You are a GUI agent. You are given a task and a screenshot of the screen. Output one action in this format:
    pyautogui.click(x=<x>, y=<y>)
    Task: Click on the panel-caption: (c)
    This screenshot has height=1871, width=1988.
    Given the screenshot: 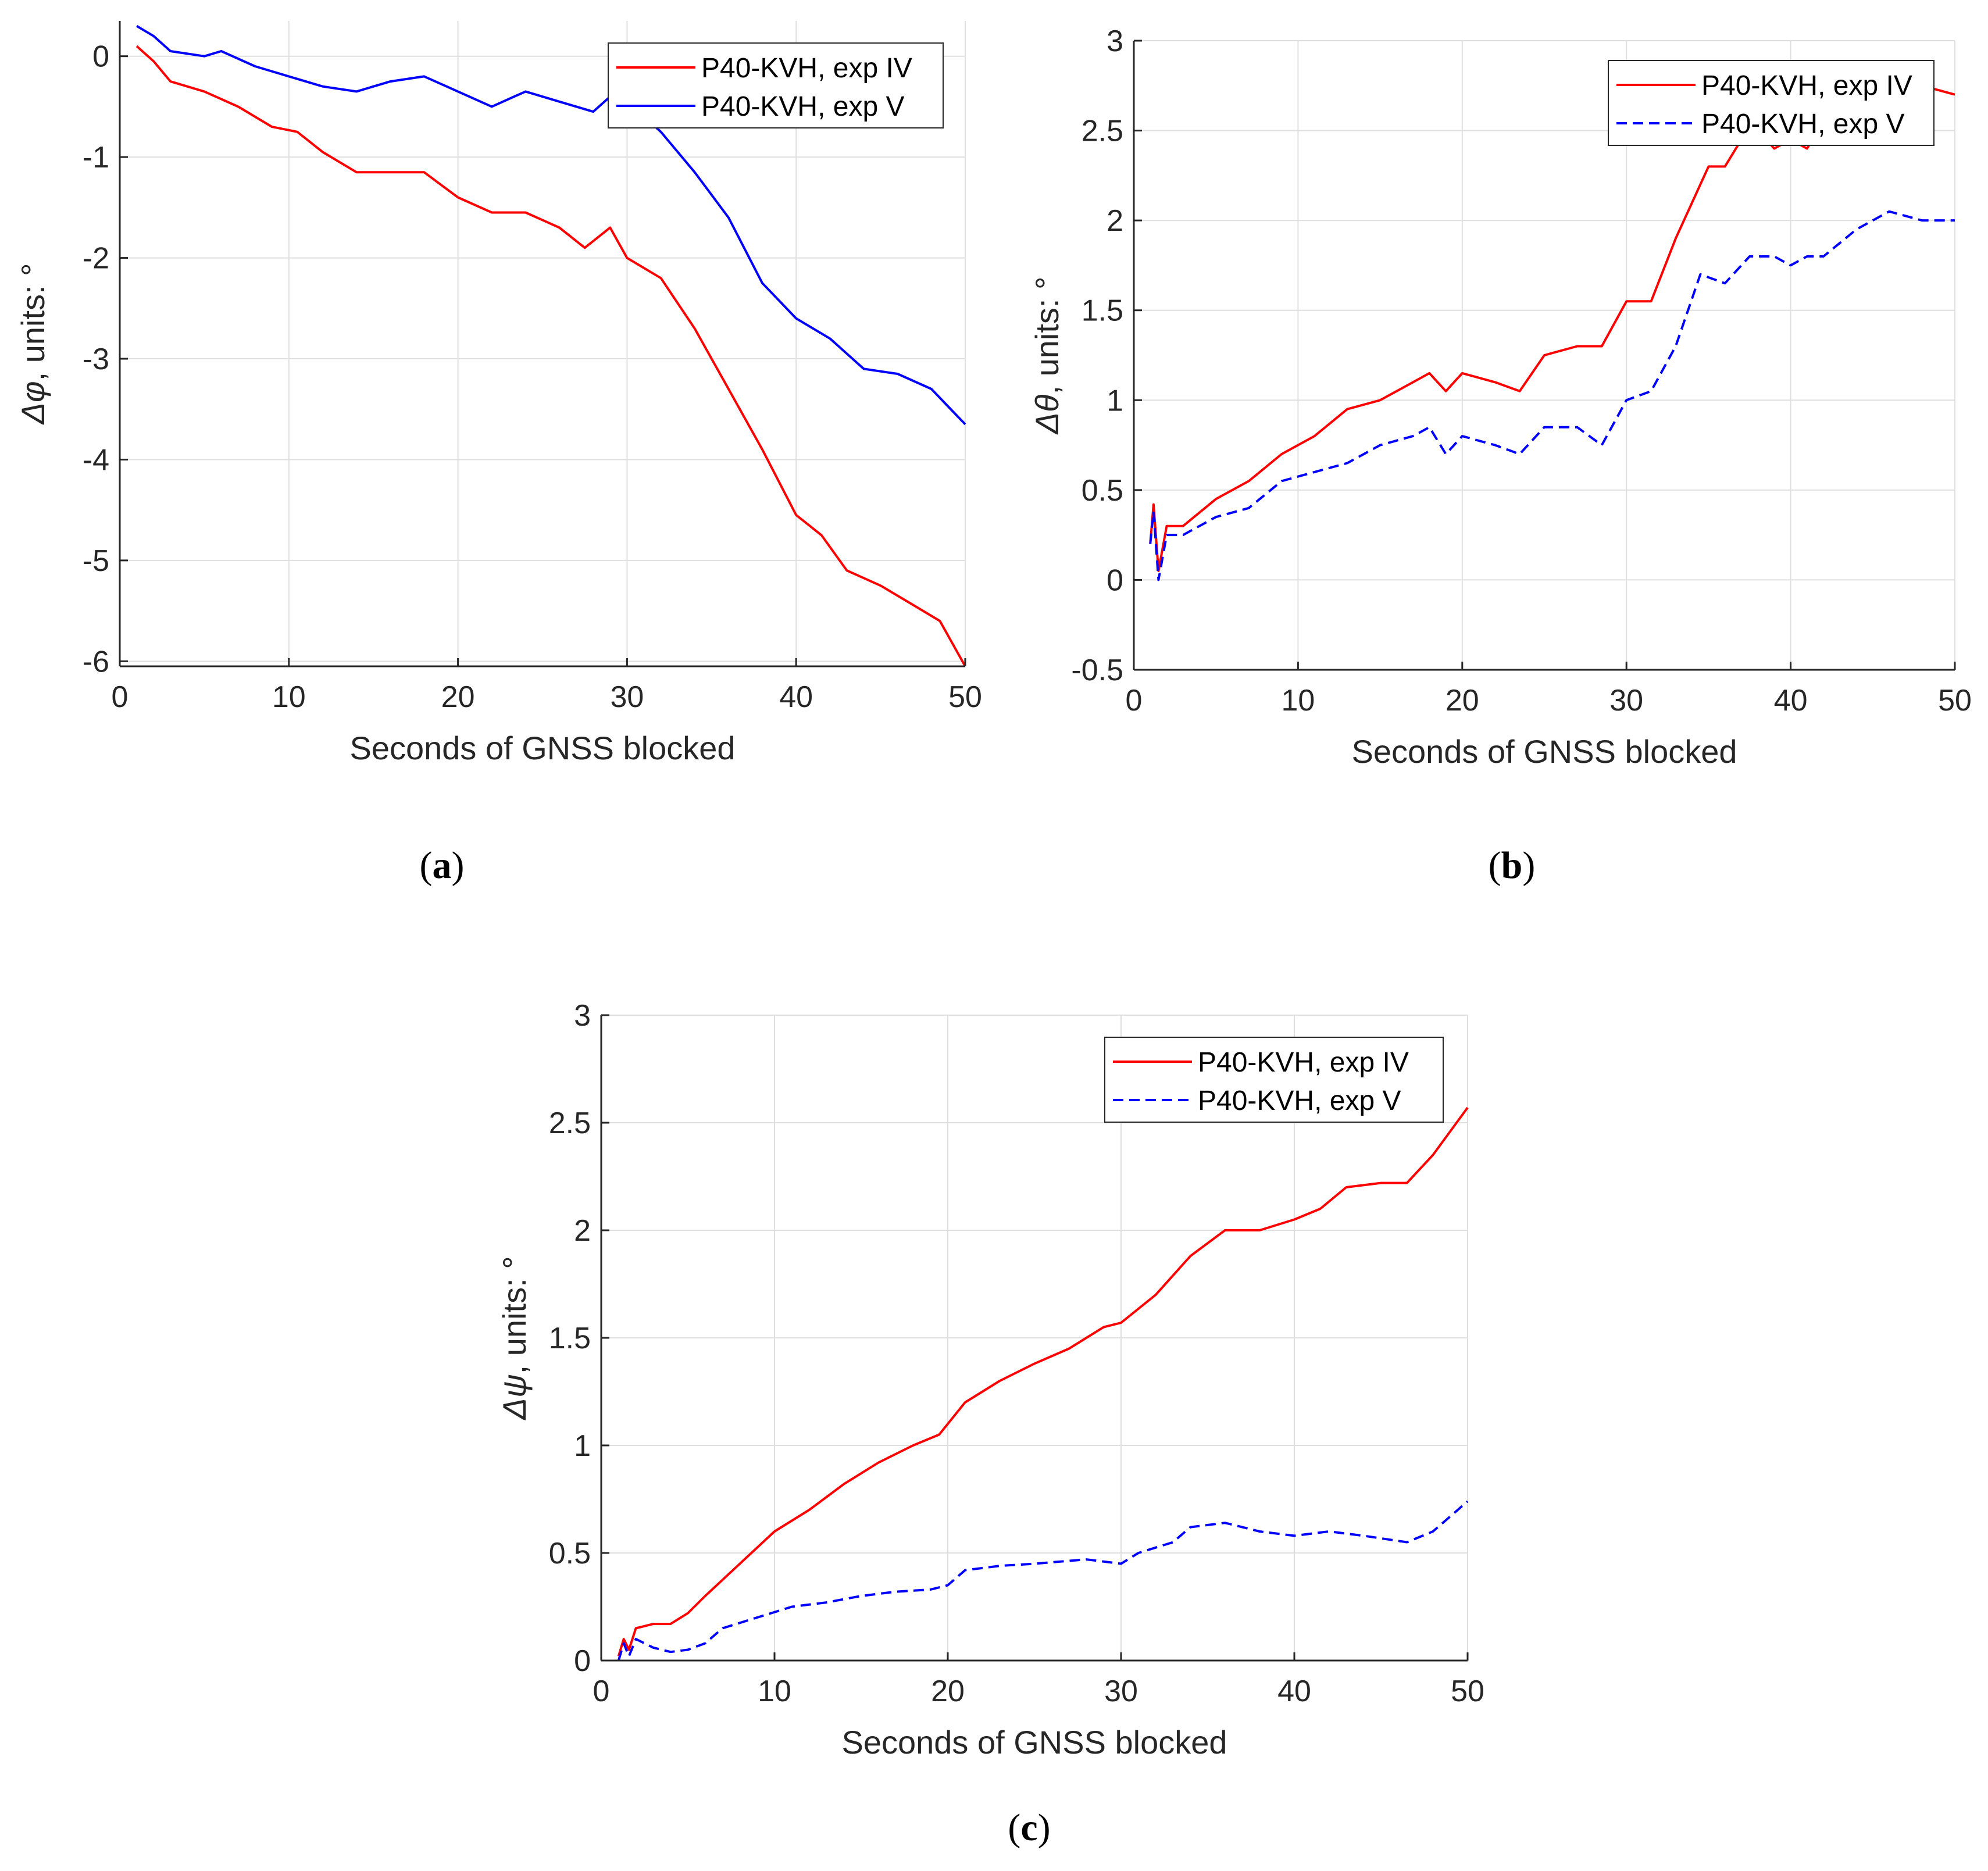 What is the action you would take?
    pyautogui.click(x=1029, y=1827)
    